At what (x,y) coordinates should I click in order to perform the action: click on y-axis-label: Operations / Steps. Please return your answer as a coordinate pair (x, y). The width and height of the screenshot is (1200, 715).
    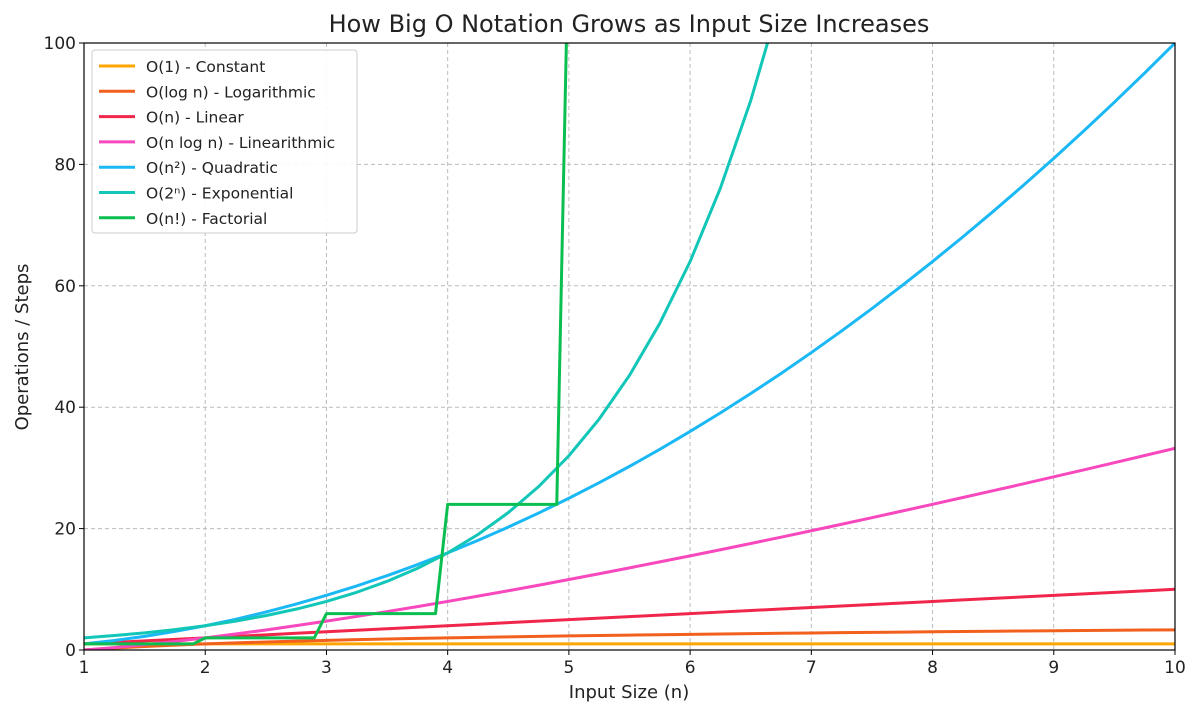
    Looking at the image, I should click on (22, 347).